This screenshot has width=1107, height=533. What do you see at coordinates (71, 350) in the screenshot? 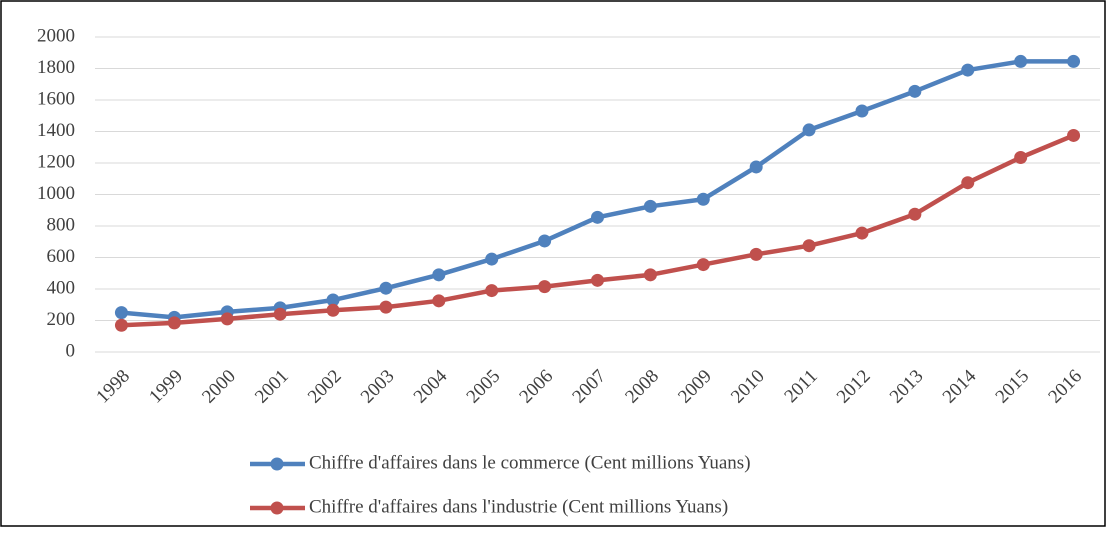
I see `y-tick-label: 0` at bounding box center [71, 350].